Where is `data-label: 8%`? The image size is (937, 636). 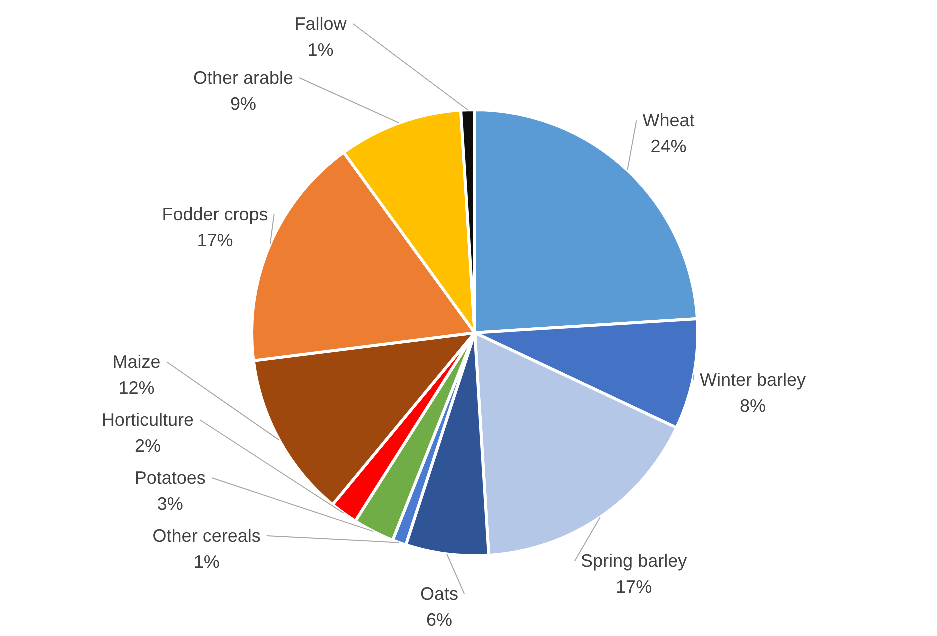
data-label: 8% is located at coordinates (753, 406).